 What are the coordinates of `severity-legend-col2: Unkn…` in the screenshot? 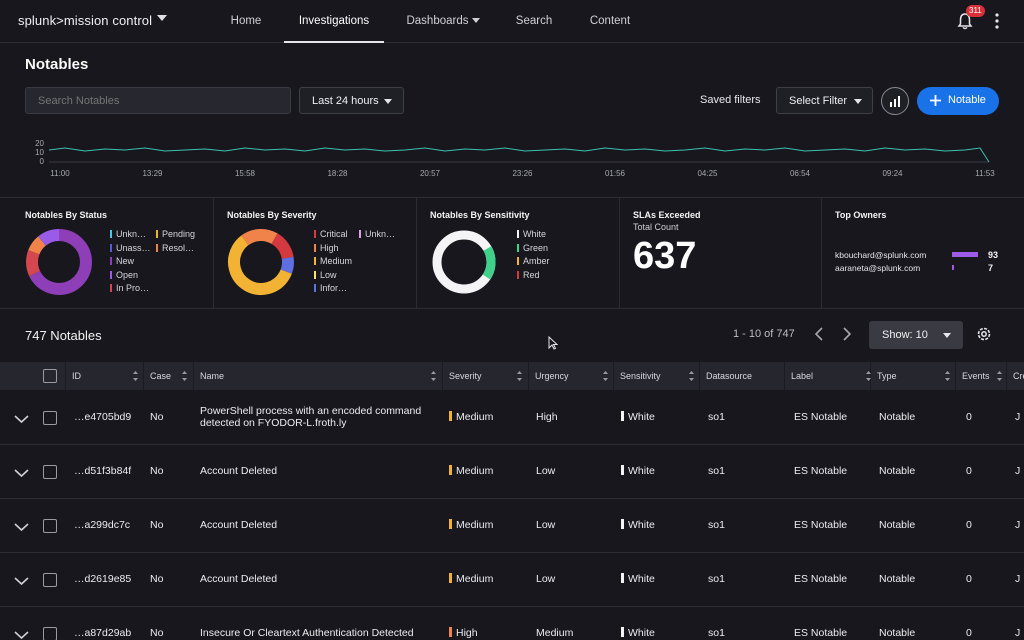 It's located at (377, 235).